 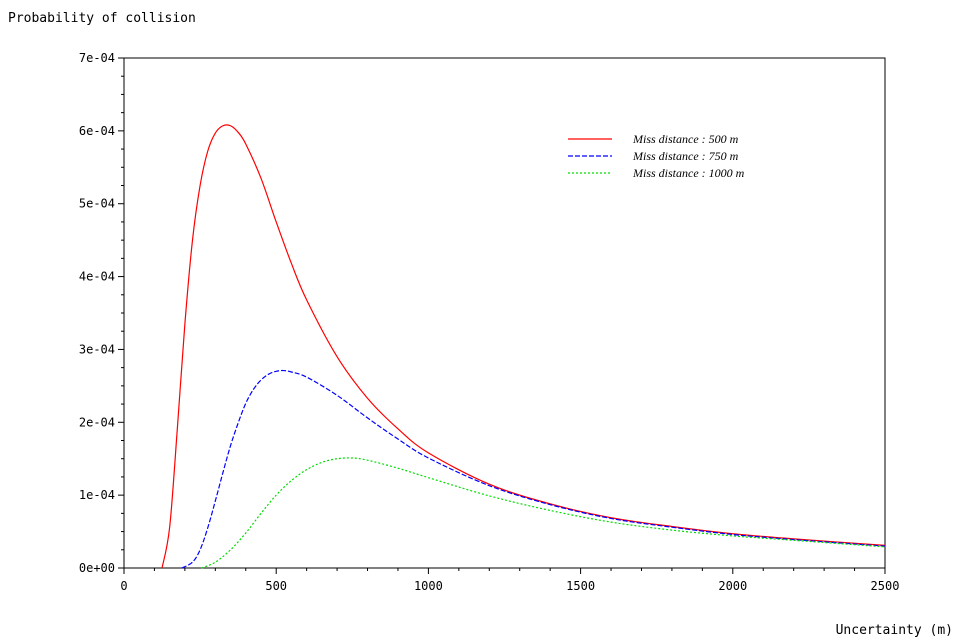 What do you see at coordinates (894, 630) in the screenshot?
I see `x-axis-label: Uncertainty (m)` at bounding box center [894, 630].